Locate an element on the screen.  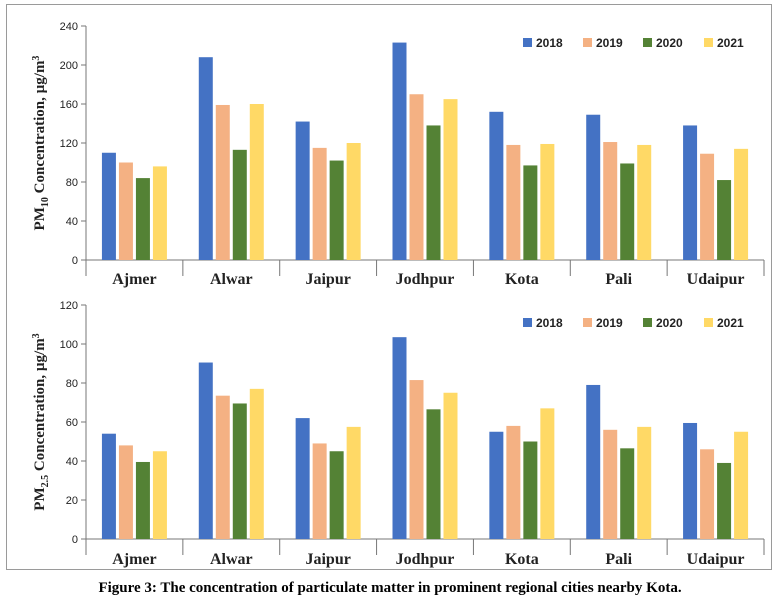
bar-2020-jaipur is located at coordinates (336, 495).